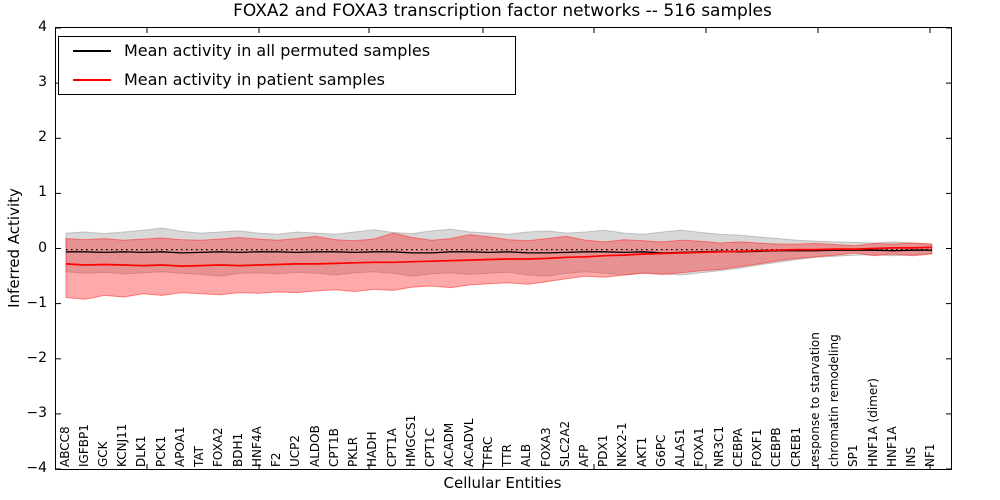  What do you see at coordinates (583, 455) in the screenshot?
I see `x-tick-label: AFP` at bounding box center [583, 455].